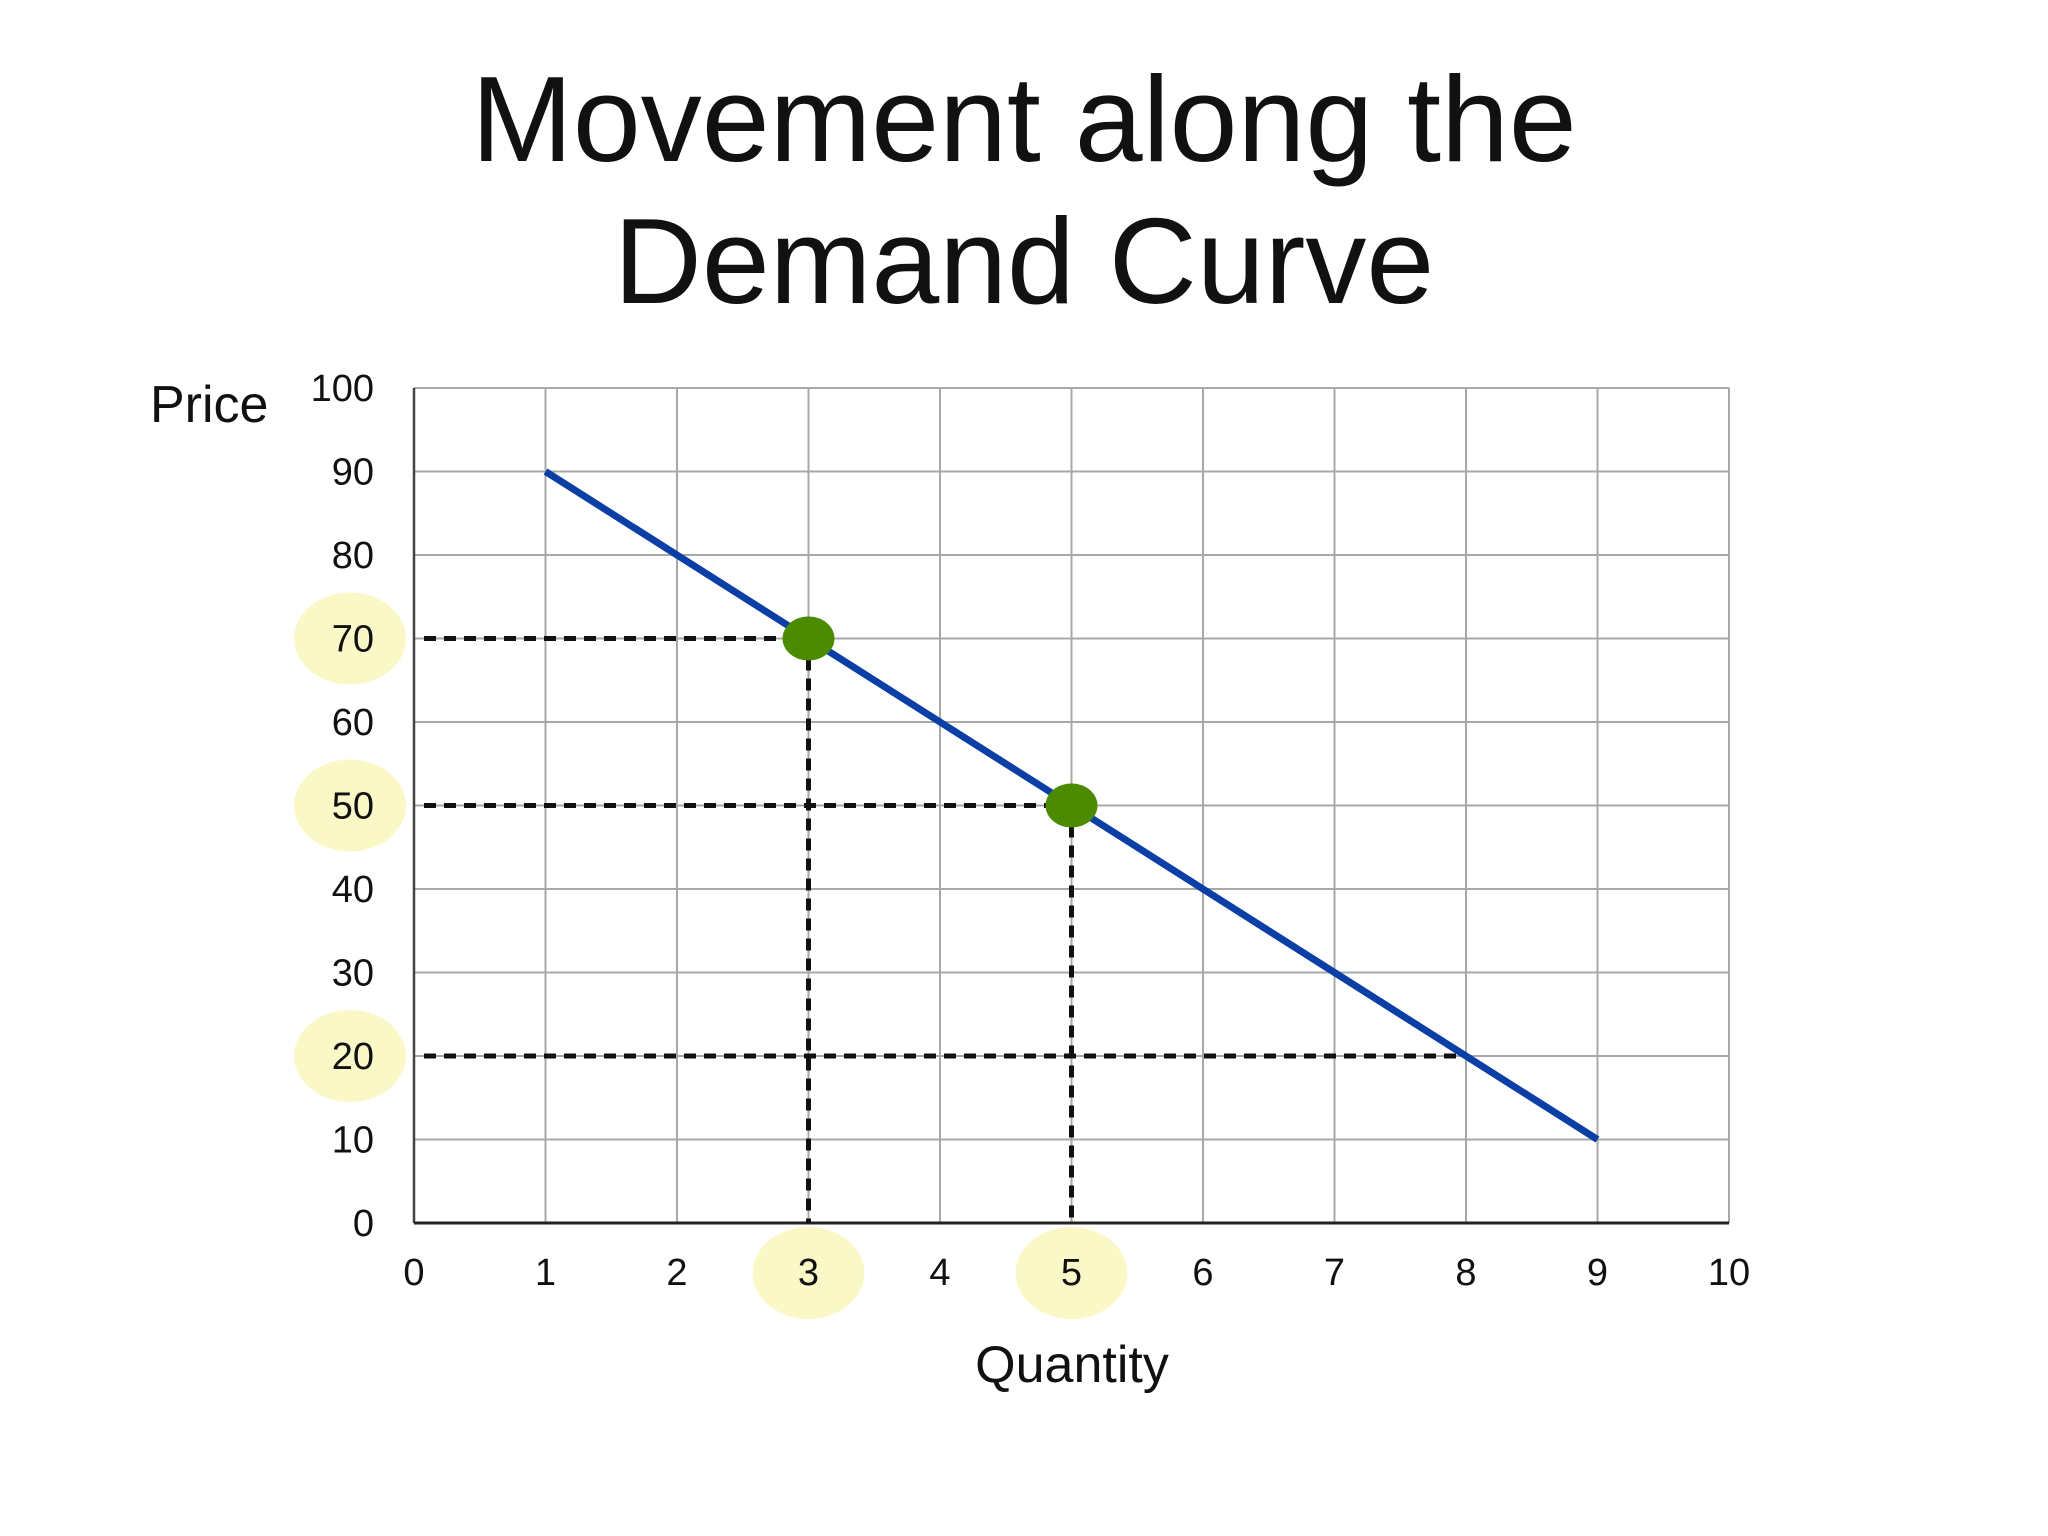 Image resolution: width=2048 pixels, height=1536 pixels. Describe the element at coordinates (413, 1273) in the screenshot. I see `x-tick-label-0: 0` at that location.